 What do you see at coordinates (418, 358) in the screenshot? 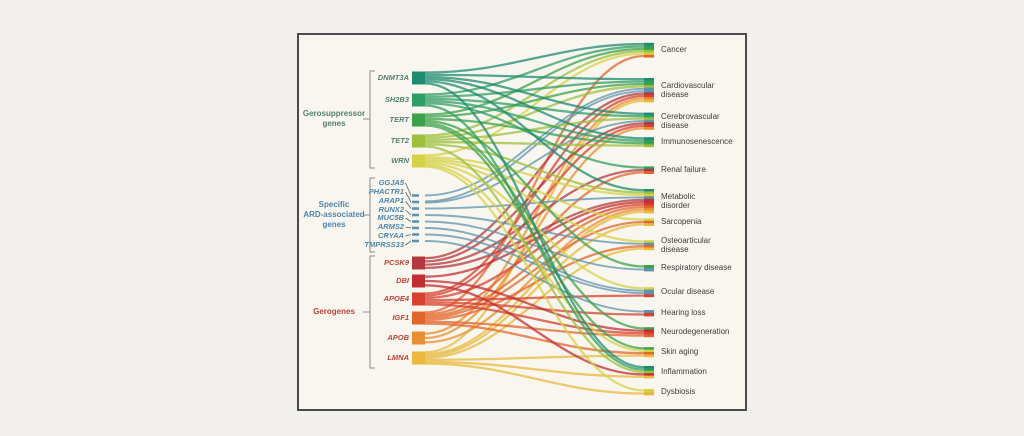
I see `gene-node-lmna` at bounding box center [418, 358].